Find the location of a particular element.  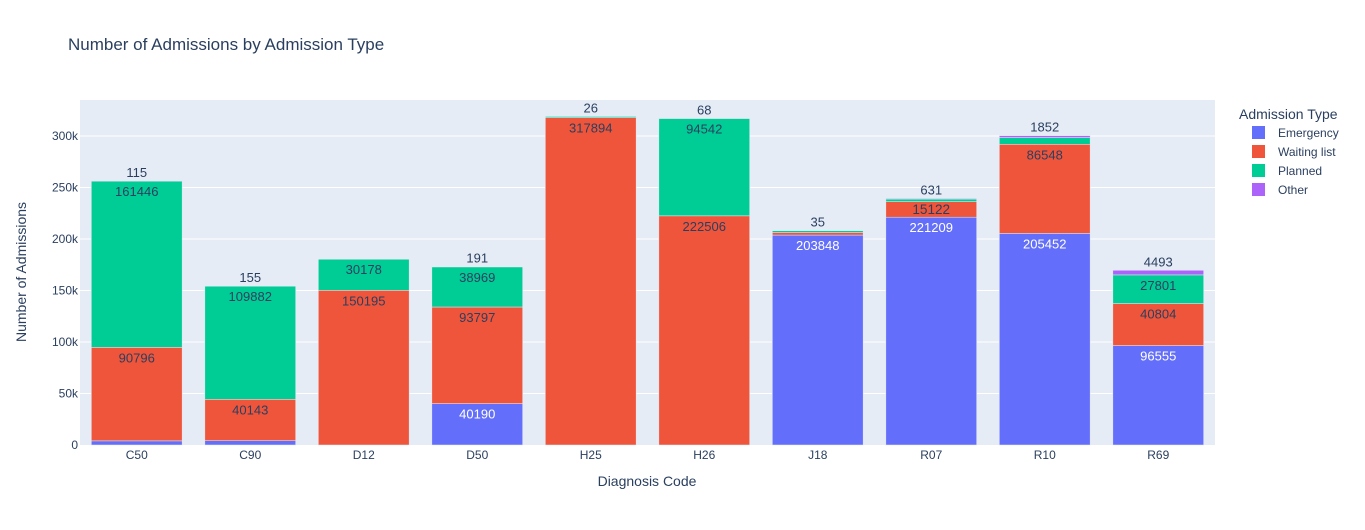

data-label: 155 is located at coordinates (250, 277).